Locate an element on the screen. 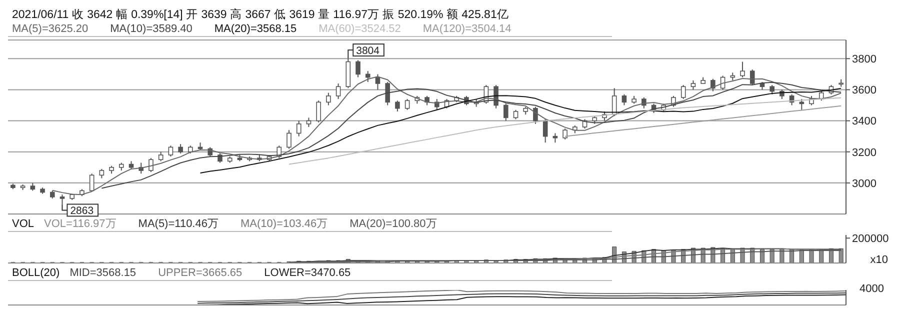 The height and width of the screenshot is (326, 900). annotation: 2863 is located at coordinates (82, 211).